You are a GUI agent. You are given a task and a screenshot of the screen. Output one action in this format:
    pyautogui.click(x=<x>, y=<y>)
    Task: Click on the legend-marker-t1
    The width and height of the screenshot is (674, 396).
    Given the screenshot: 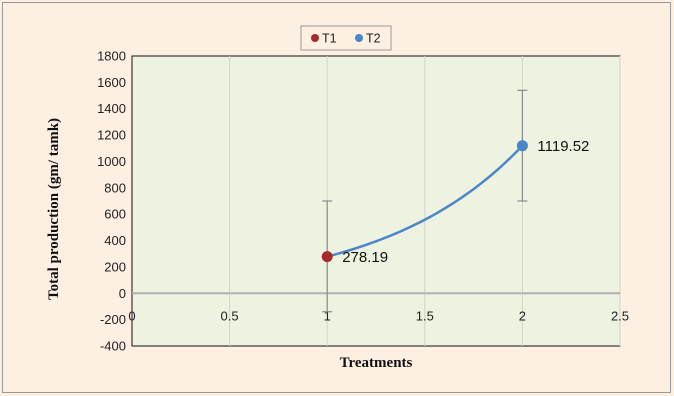 What is the action you would take?
    pyautogui.click(x=315, y=38)
    